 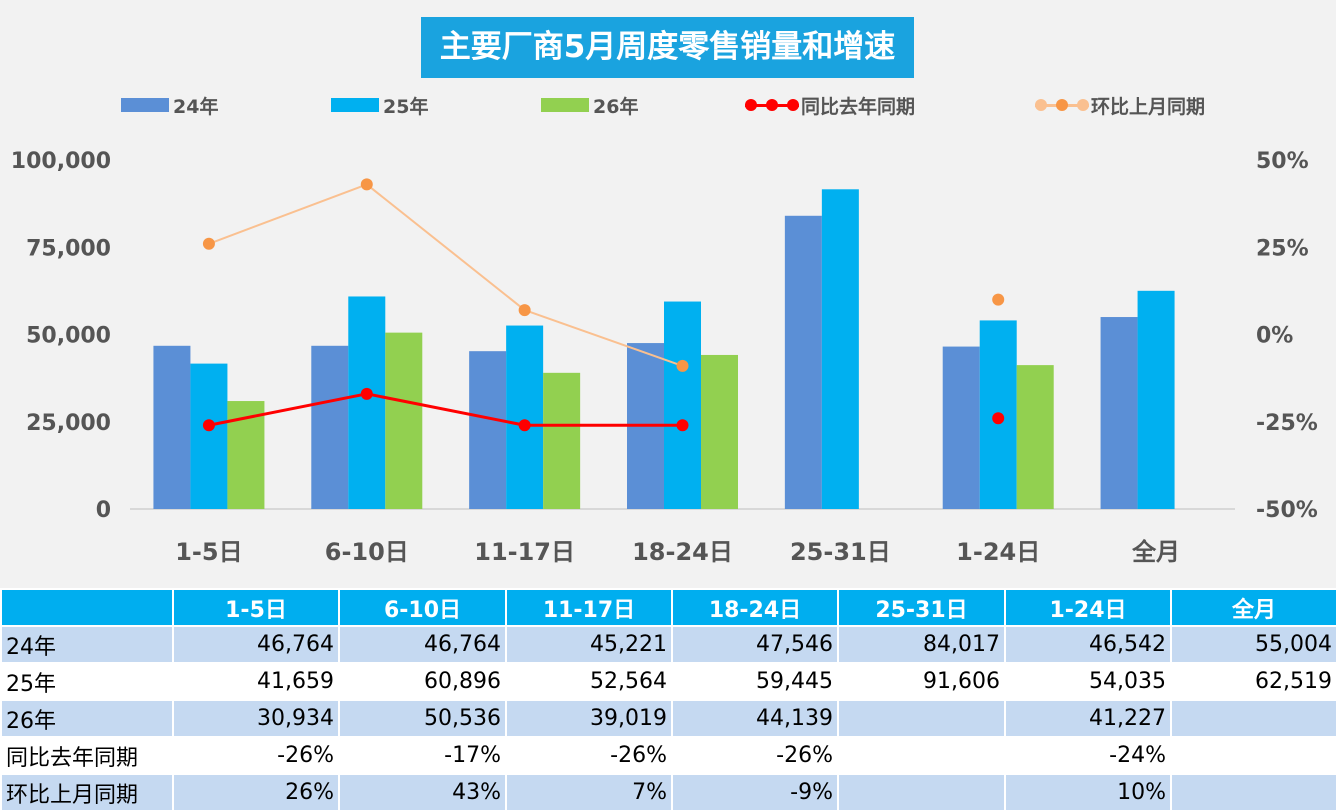 I want to click on table-cell: 91,606, so click(x=921, y=681).